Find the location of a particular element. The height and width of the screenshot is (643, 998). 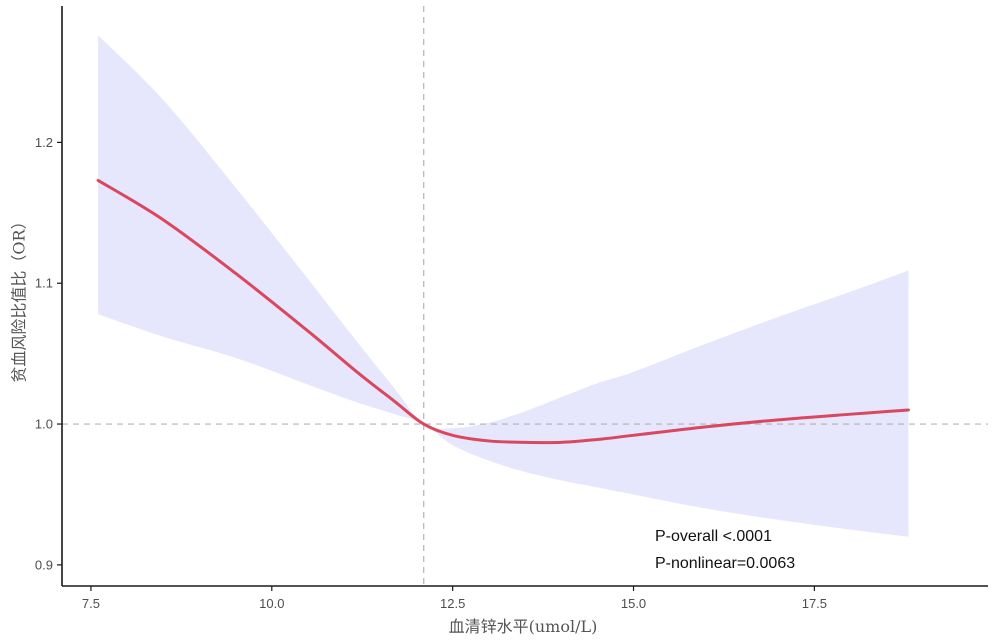

x-tick-label: 7.5 is located at coordinates (91, 603).